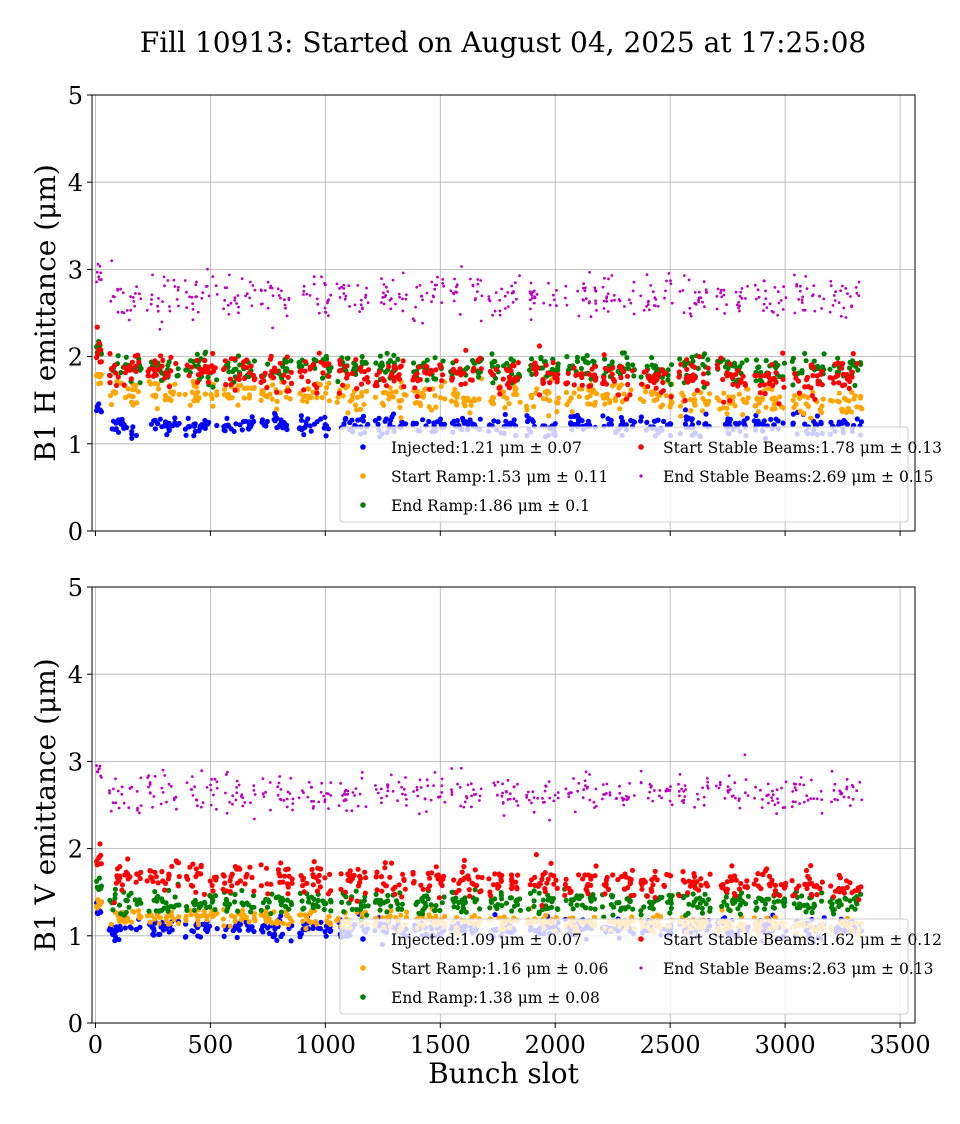 This screenshot has width=960, height=1124. What do you see at coordinates (641, 939) in the screenshot?
I see `legend-marker` at bounding box center [641, 939].